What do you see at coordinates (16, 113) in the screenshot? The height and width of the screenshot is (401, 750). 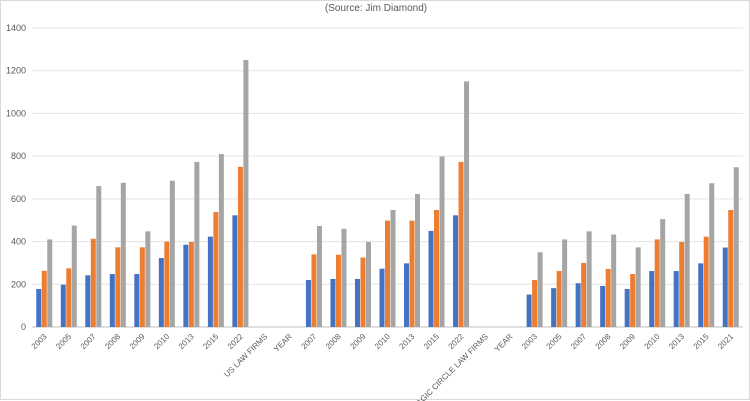 I see `y-tick-label: 1000` at bounding box center [16, 113].